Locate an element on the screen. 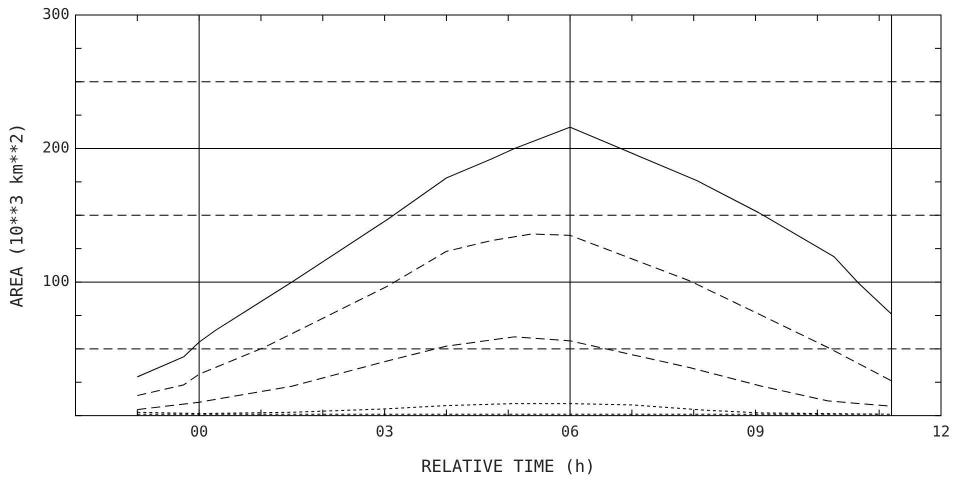  y-tick-label: 200 is located at coordinates (56, 147).